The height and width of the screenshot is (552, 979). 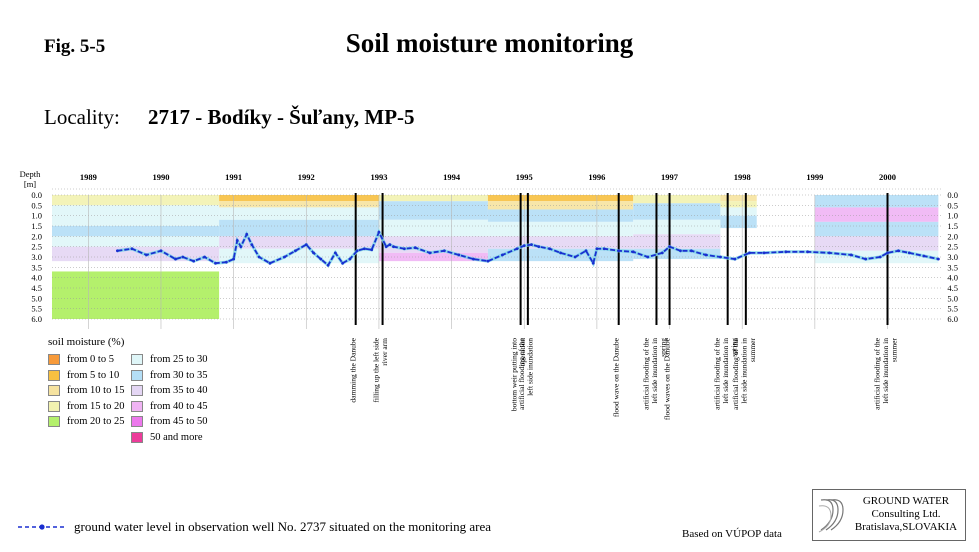 I want to click on x-tick-label: 1991, so click(x=233, y=177).